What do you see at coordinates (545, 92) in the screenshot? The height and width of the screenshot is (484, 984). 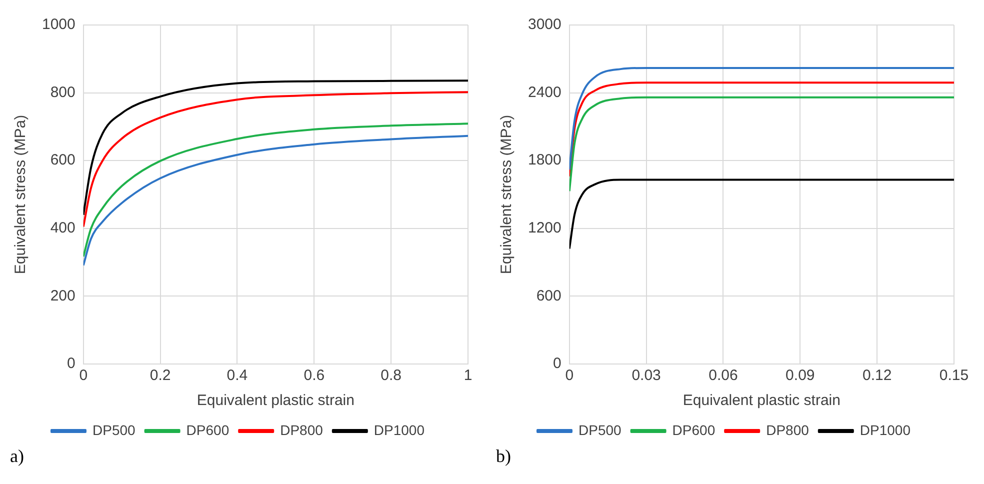 I see `y-tick-label: 2400` at bounding box center [545, 92].